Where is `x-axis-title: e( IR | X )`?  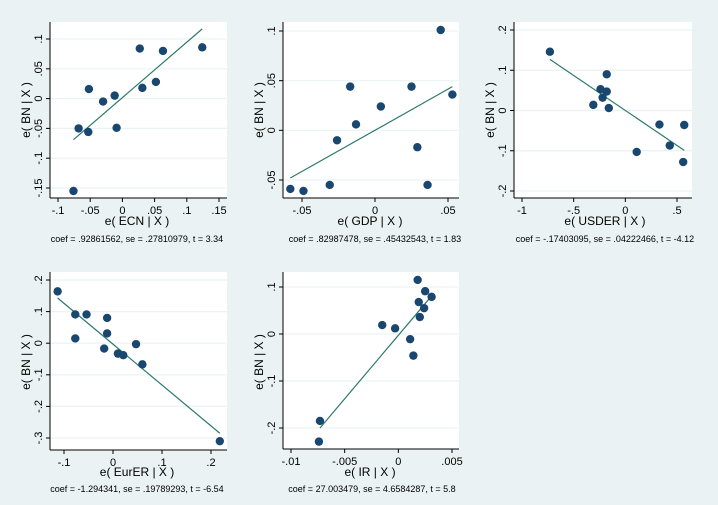
x-axis-title: e( IR | X ) is located at coordinates (369, 472).